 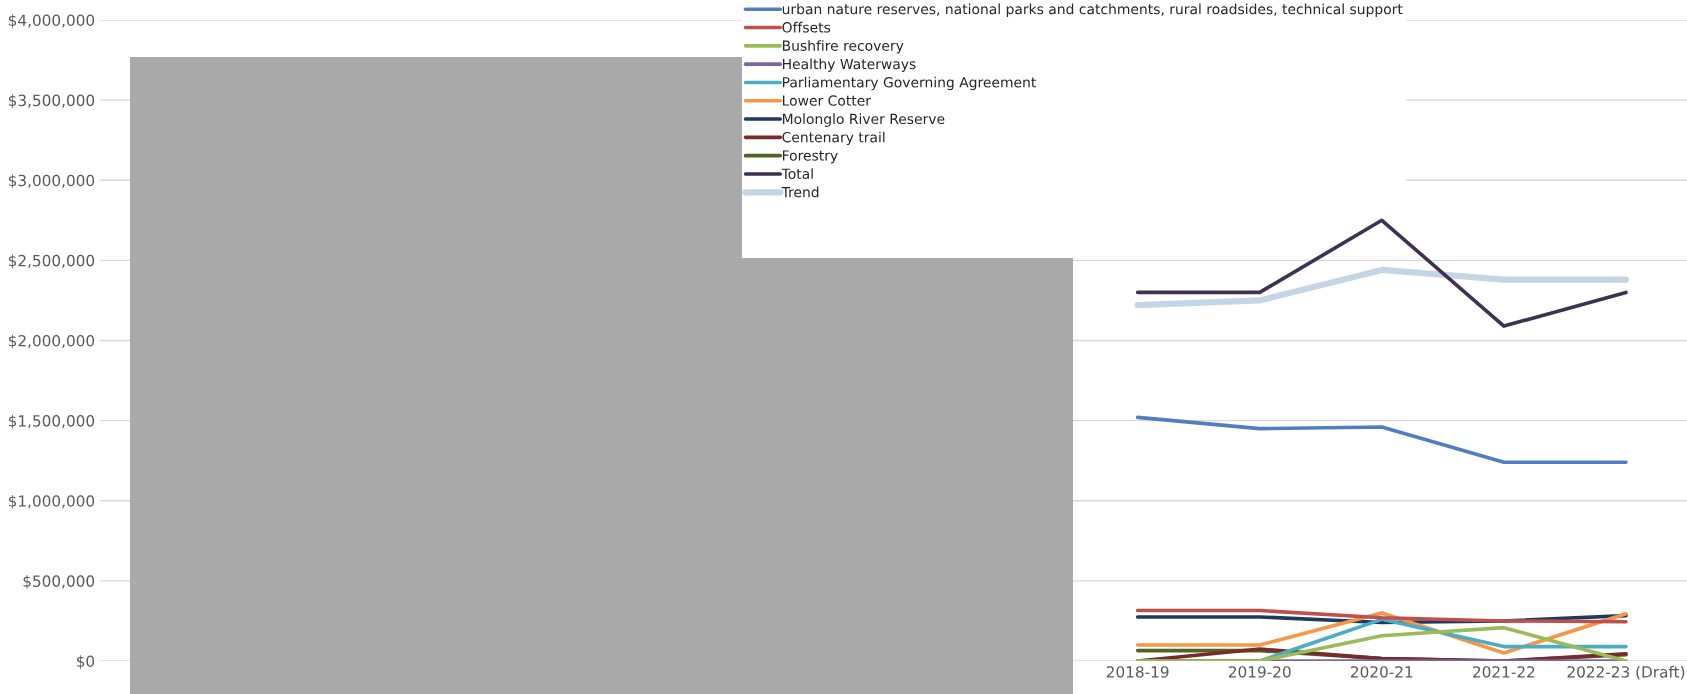 What do you see at coordinates (59, 582) in the screenshot?
I see `y-tick-label: $500,000` at bounding box center [59, 582].